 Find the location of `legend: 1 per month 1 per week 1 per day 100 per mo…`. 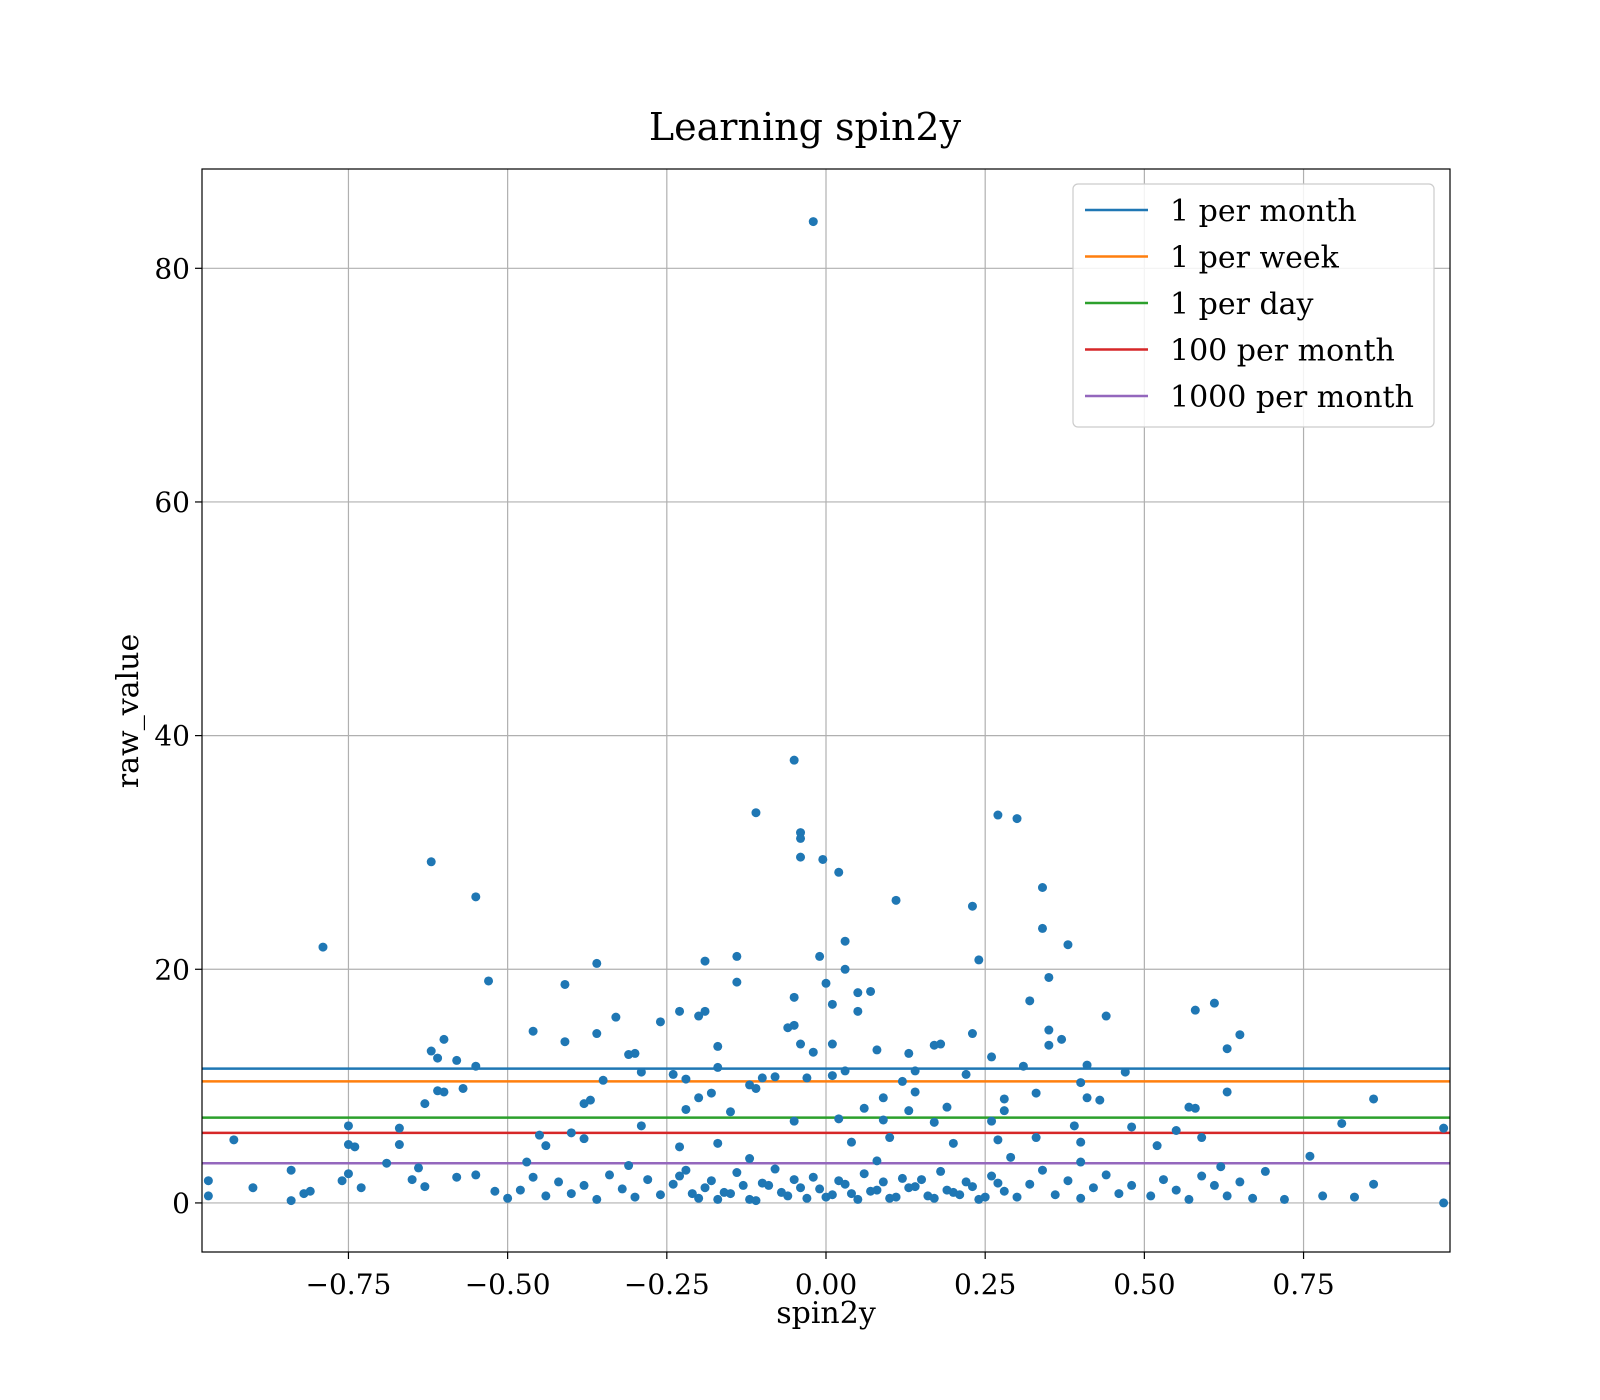

legend: 1 per month 1 per week 1 per day 100 per mo… is located at coordinates (1253, 305).